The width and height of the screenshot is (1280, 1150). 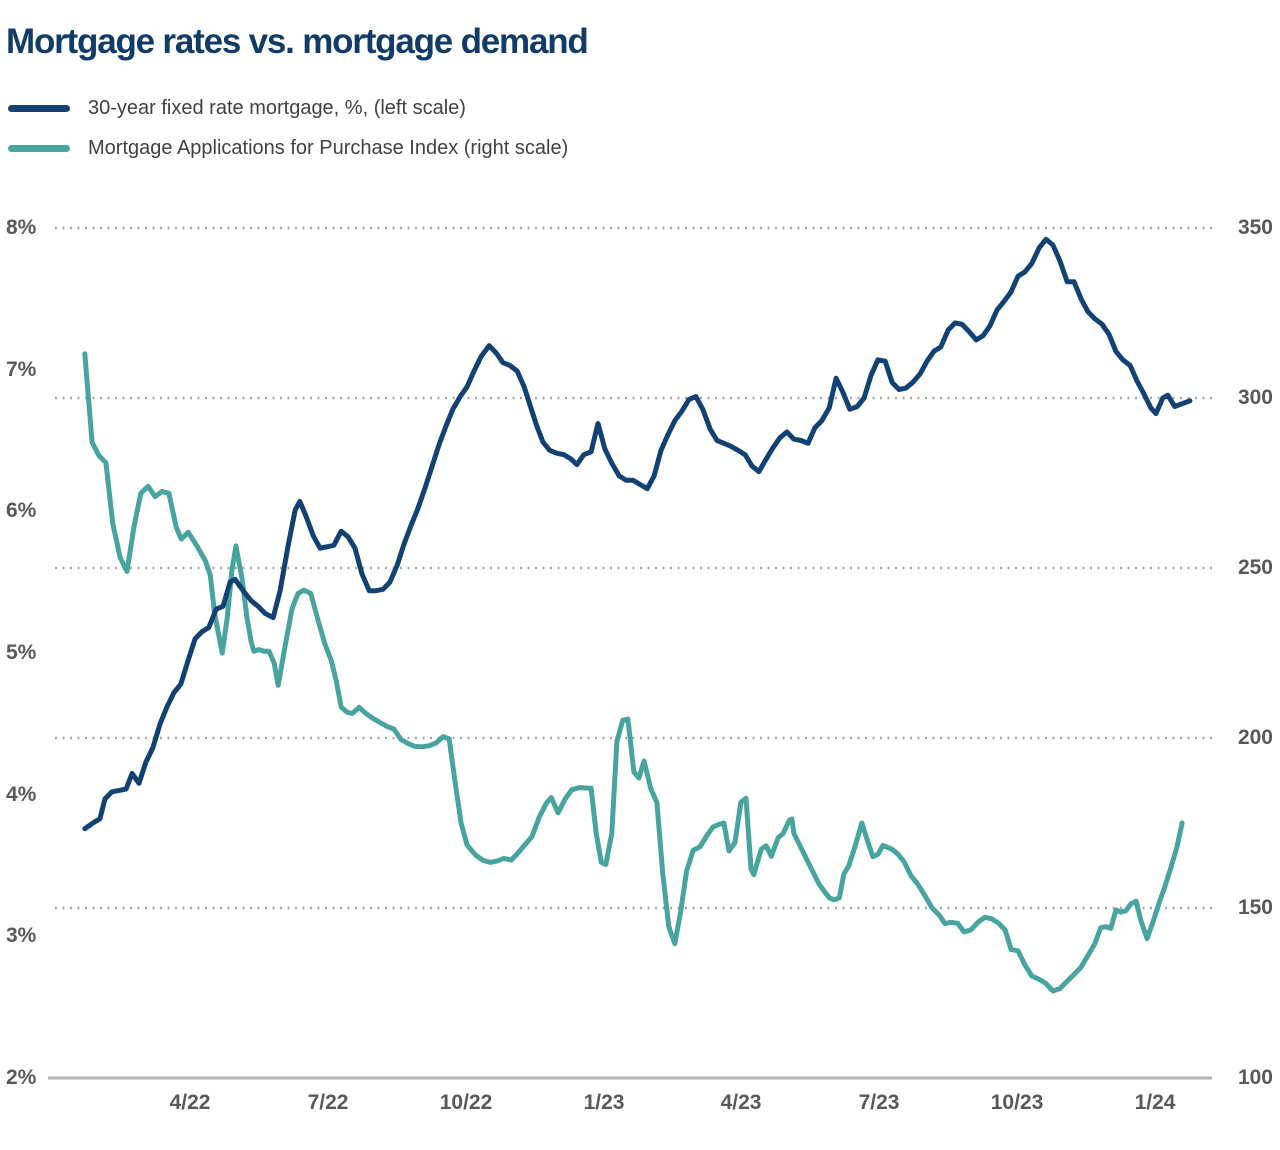 What do you see at coordinates (879, 1102) in the screenshot?
I see `x-axis-label-7-23: 7/23` at bounding box center [879, 1102].